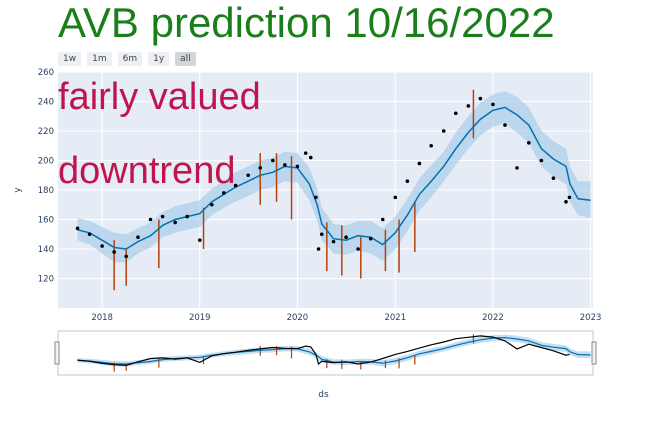 The width and height of the screenshot is (650, 433). What do you see at coordinates (102, 318) in the screenshot?
I see `x-tick-label: 2018` at bounding box center [102, 318].